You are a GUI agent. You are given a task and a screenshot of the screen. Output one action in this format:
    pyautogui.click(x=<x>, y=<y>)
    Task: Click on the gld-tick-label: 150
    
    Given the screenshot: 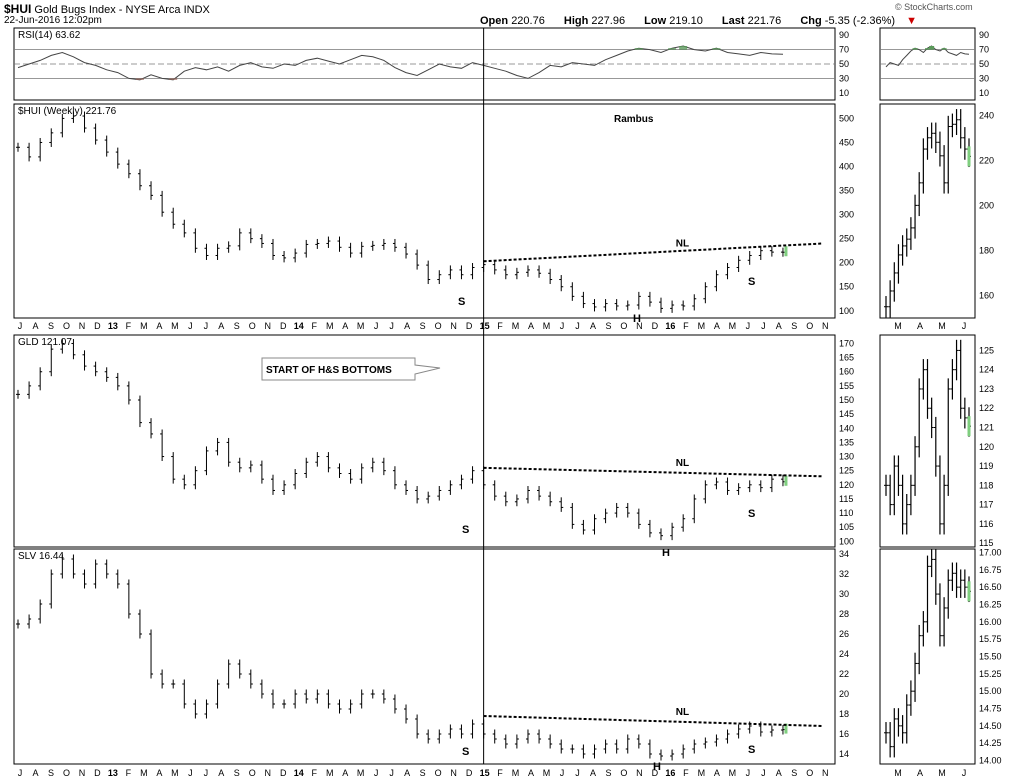 What is the action you would take?
    pyautogui.click(x=846, y=400)
    